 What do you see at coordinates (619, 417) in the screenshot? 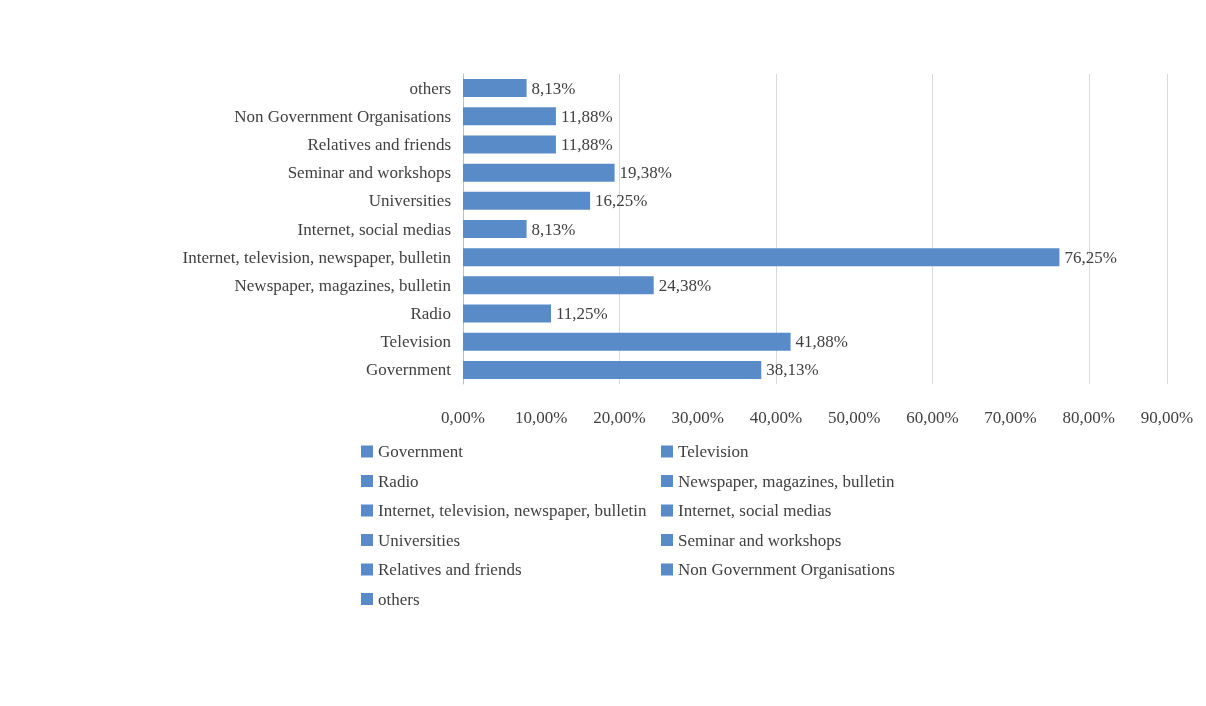
I see `x-tick-label: 20,00%` at bounding box center [619, 417].